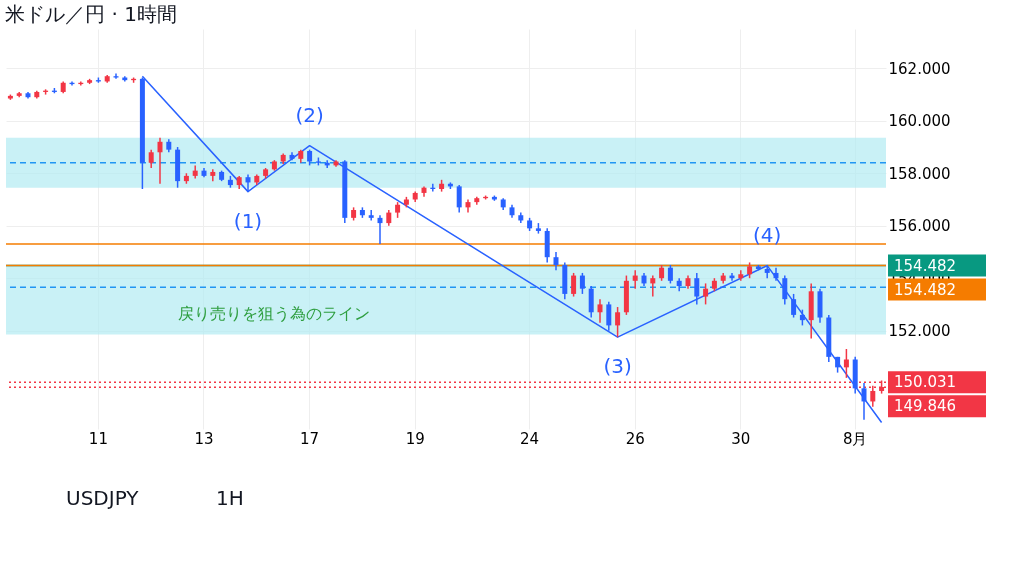 This screenshot has height=576, width=1024. I want to click on annotation: (1), so click(248, 220).